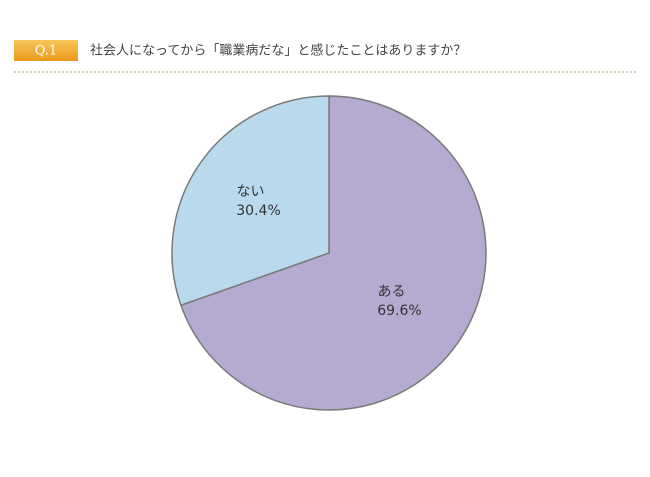 Image resolution: width=650 pixels, height=477 pixels. What do you see at coordinates (251, 192) in the screenshot?
I see `slice-category-label: ない` at bounding box center [251, 192].